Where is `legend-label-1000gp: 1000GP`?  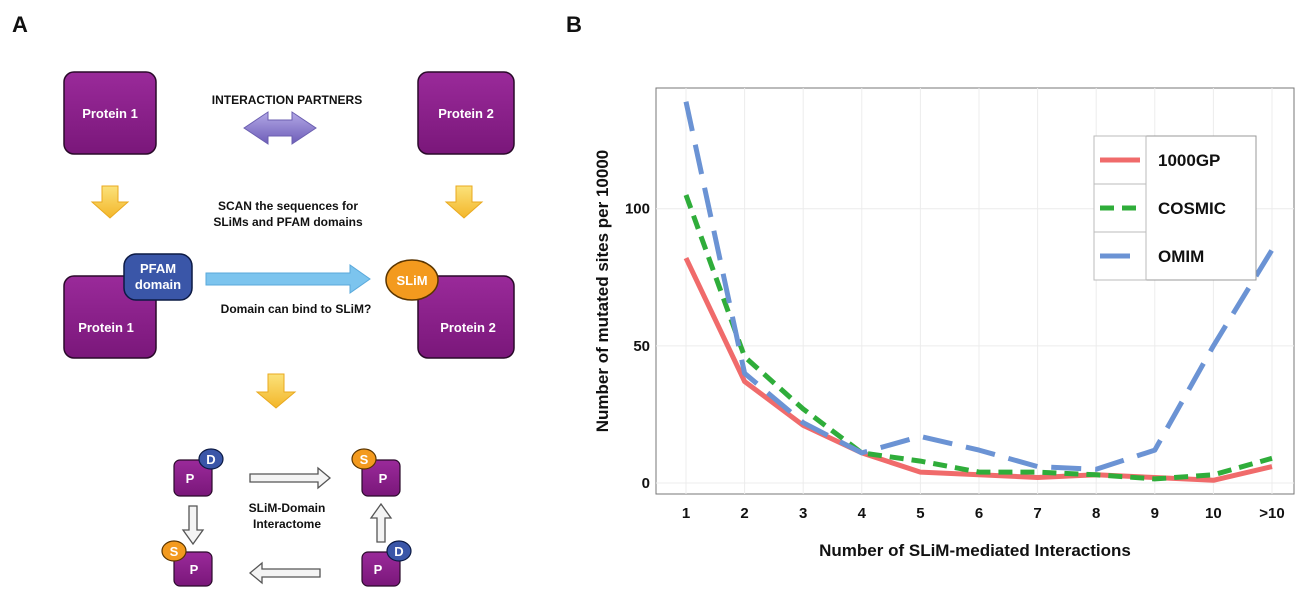 legend-label-1000gp: 1000GP is located at coordinates (1189, 160).